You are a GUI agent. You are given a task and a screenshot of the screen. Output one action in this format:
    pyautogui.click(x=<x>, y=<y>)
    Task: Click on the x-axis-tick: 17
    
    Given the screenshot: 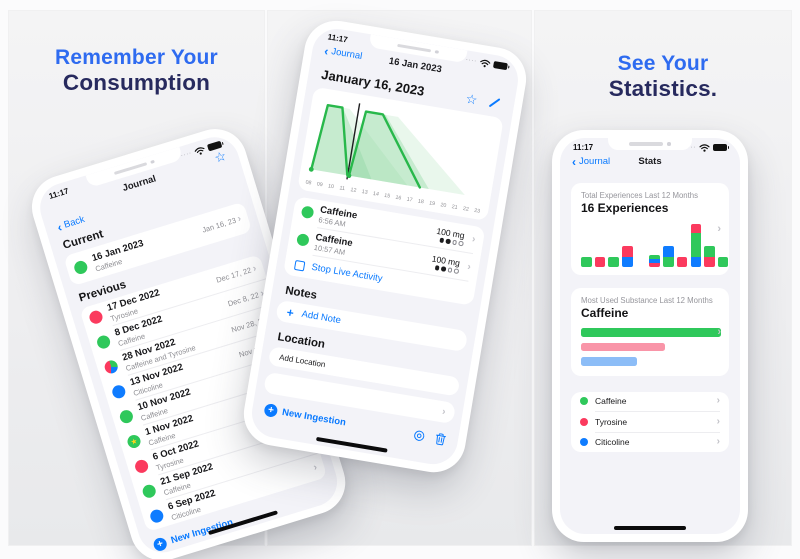 What is the action you would take?
    pyautogui.click(x=409, y=200)
    